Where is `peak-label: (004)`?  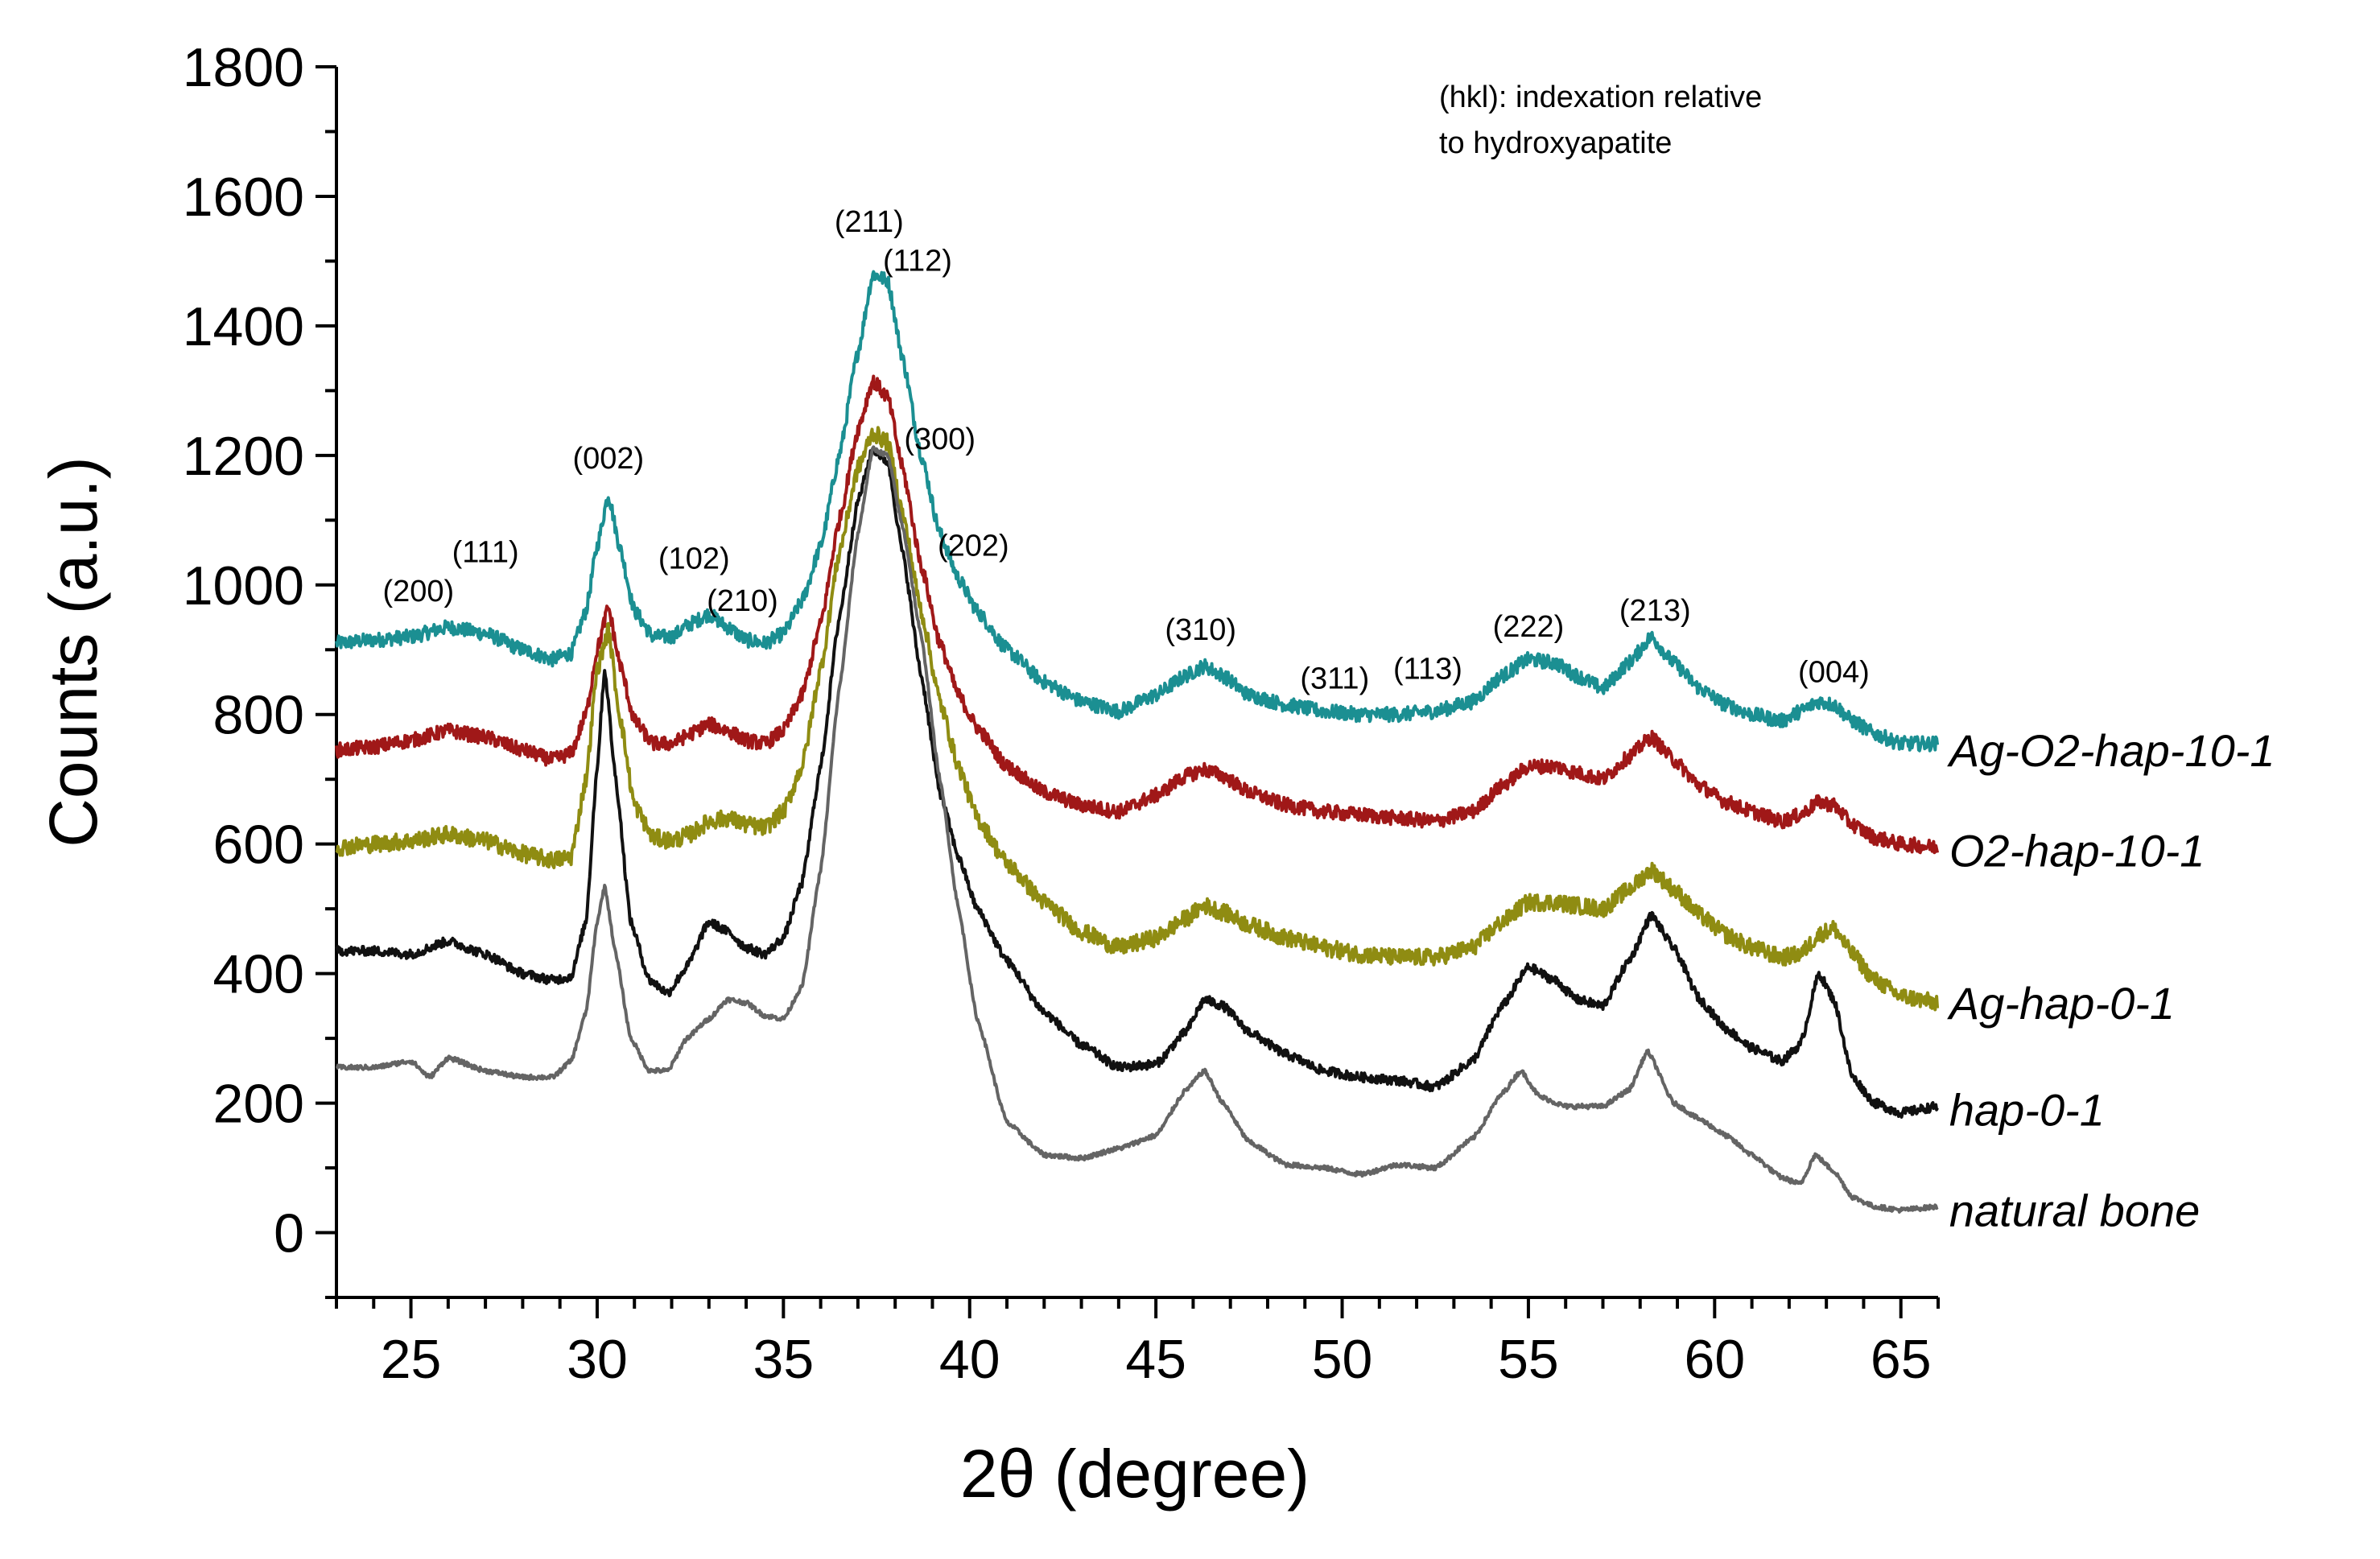 peak-label: (004) is located at coordinates (1834, 673).